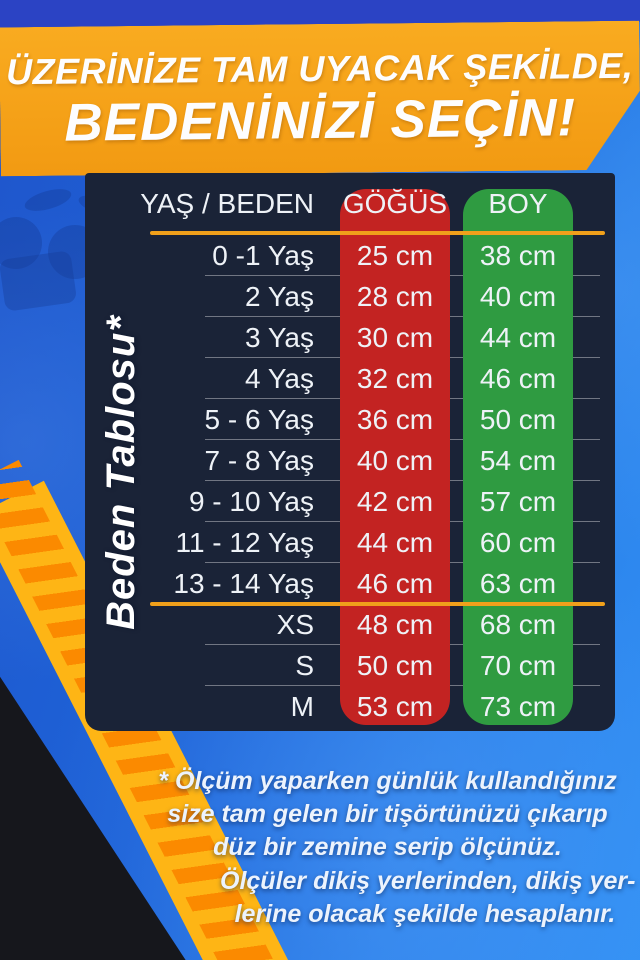 This screenshot has width=640, height=960. Describe the element at coordinates (518, 378) in the screenshot. I see `height-cell: 46 cm` at that location.